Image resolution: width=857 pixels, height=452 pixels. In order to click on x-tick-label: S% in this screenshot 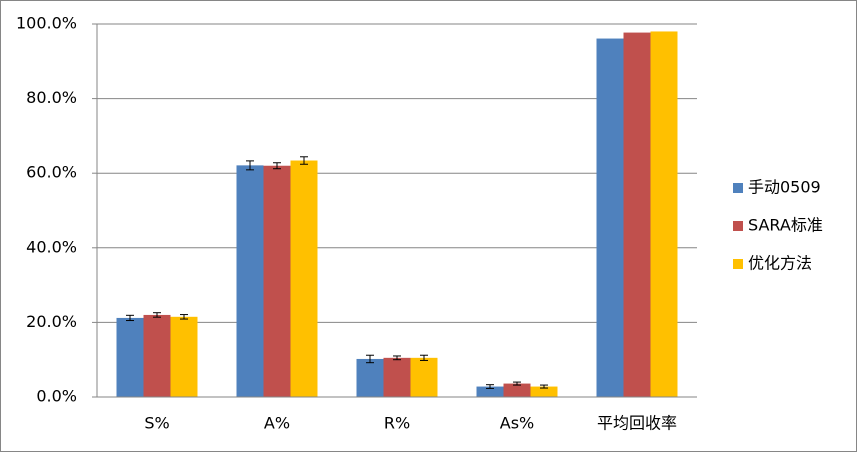, I will do `click(156, 423)`.